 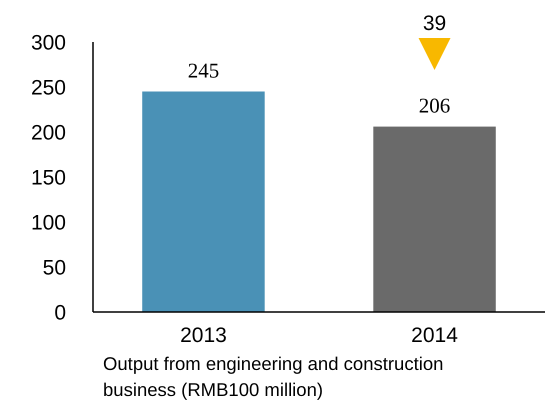 I want to click on x-tick-label: 2014, so click(x=434, y=335).